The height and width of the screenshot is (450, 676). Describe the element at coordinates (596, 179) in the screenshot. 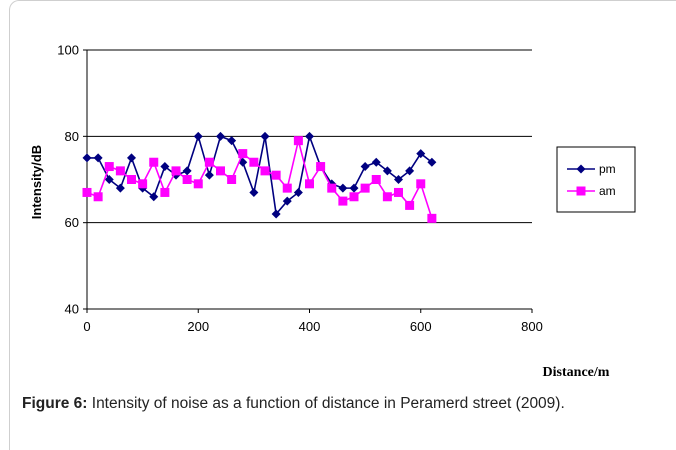

I see `legend-box` at that location.